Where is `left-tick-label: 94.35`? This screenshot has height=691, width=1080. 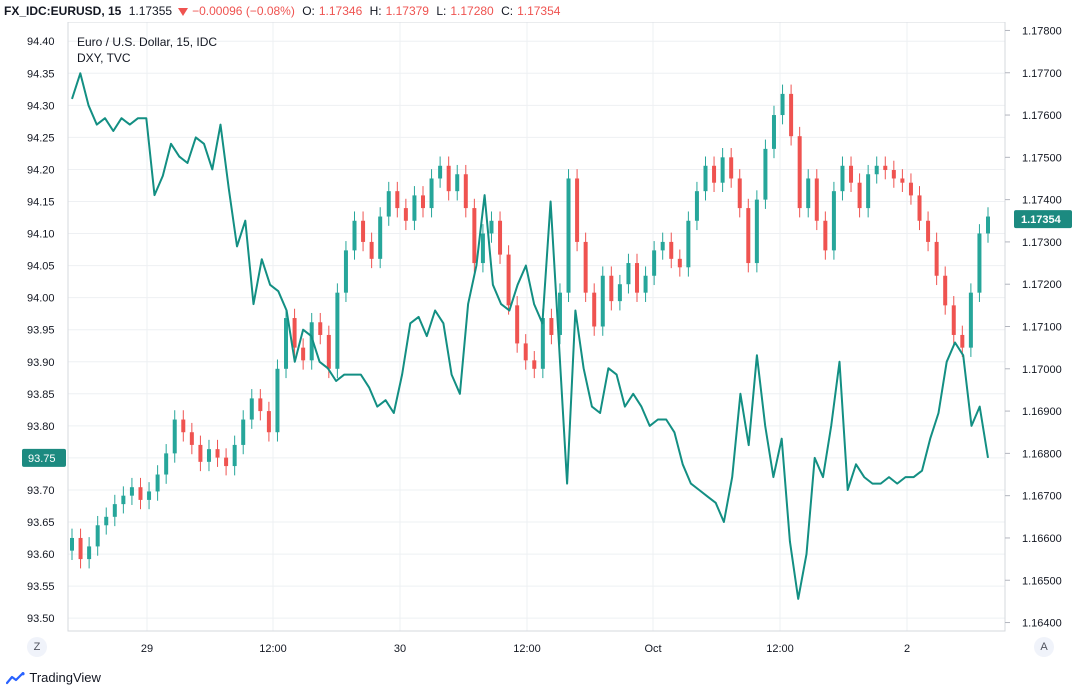
left-tick-label: 94.35 is located at coordinates (41, 74).